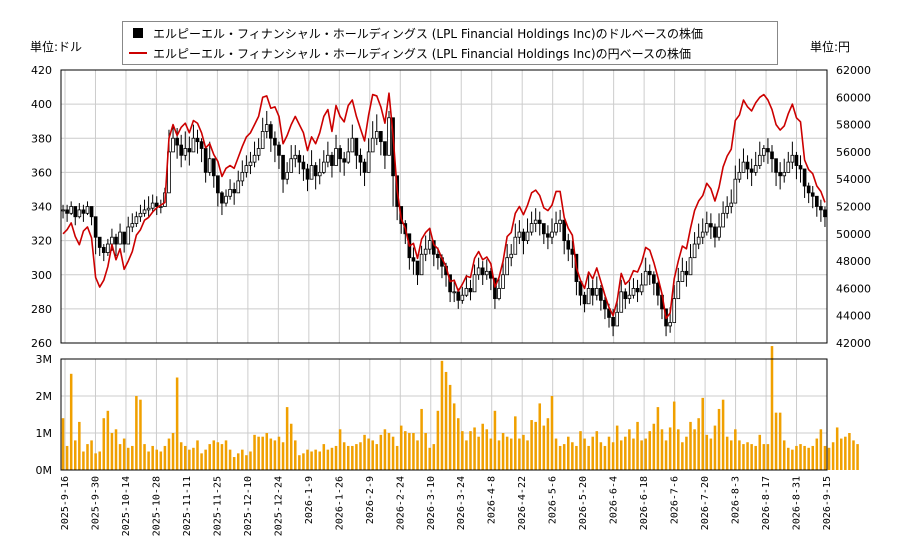 This screenshot has width=900, height=550. I want to click on price-tick-label: 300, so click(41, 275).